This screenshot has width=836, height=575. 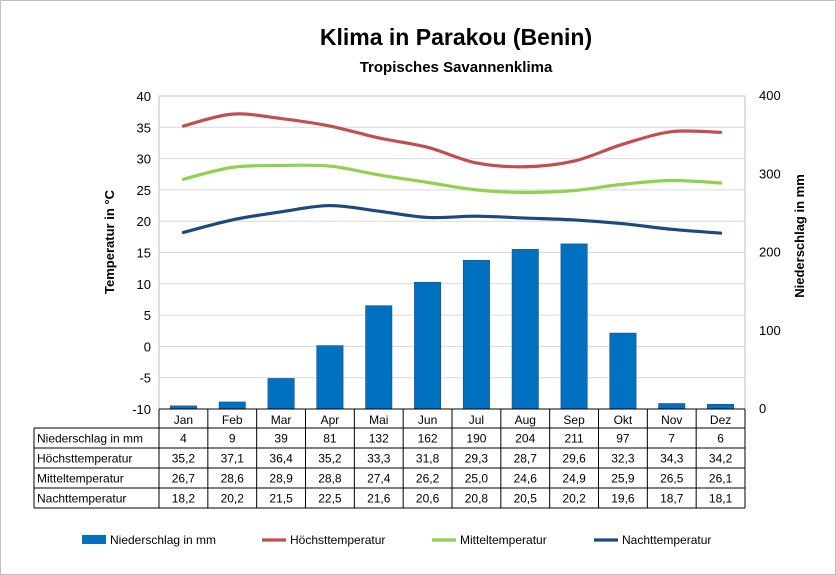 I want to click on table-cell: 28,9, so click(x=281, y=479).